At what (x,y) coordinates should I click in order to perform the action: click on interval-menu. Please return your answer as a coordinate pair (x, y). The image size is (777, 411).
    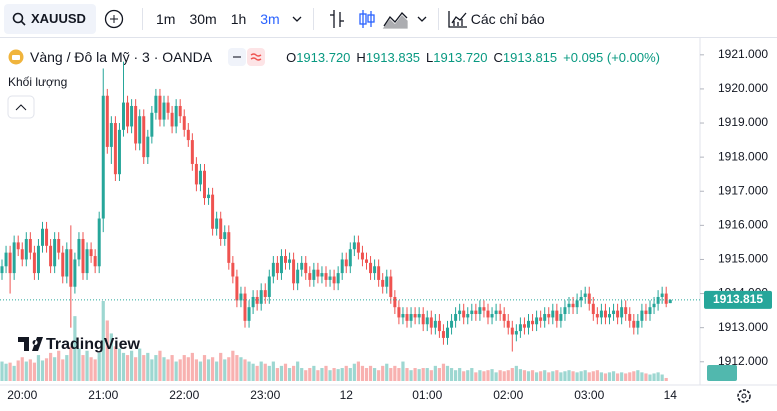
    Looking at the image, I should click on (297, 19).